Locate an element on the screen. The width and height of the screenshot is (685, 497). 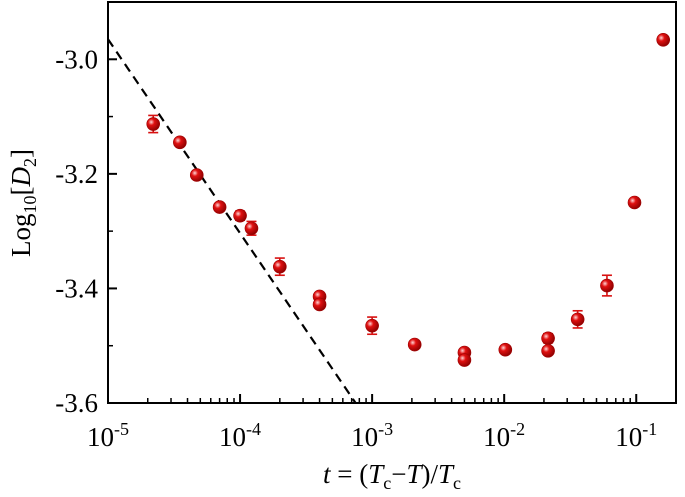
x-tick-label: 10⁻¹ is located at coordinates (636, 435).